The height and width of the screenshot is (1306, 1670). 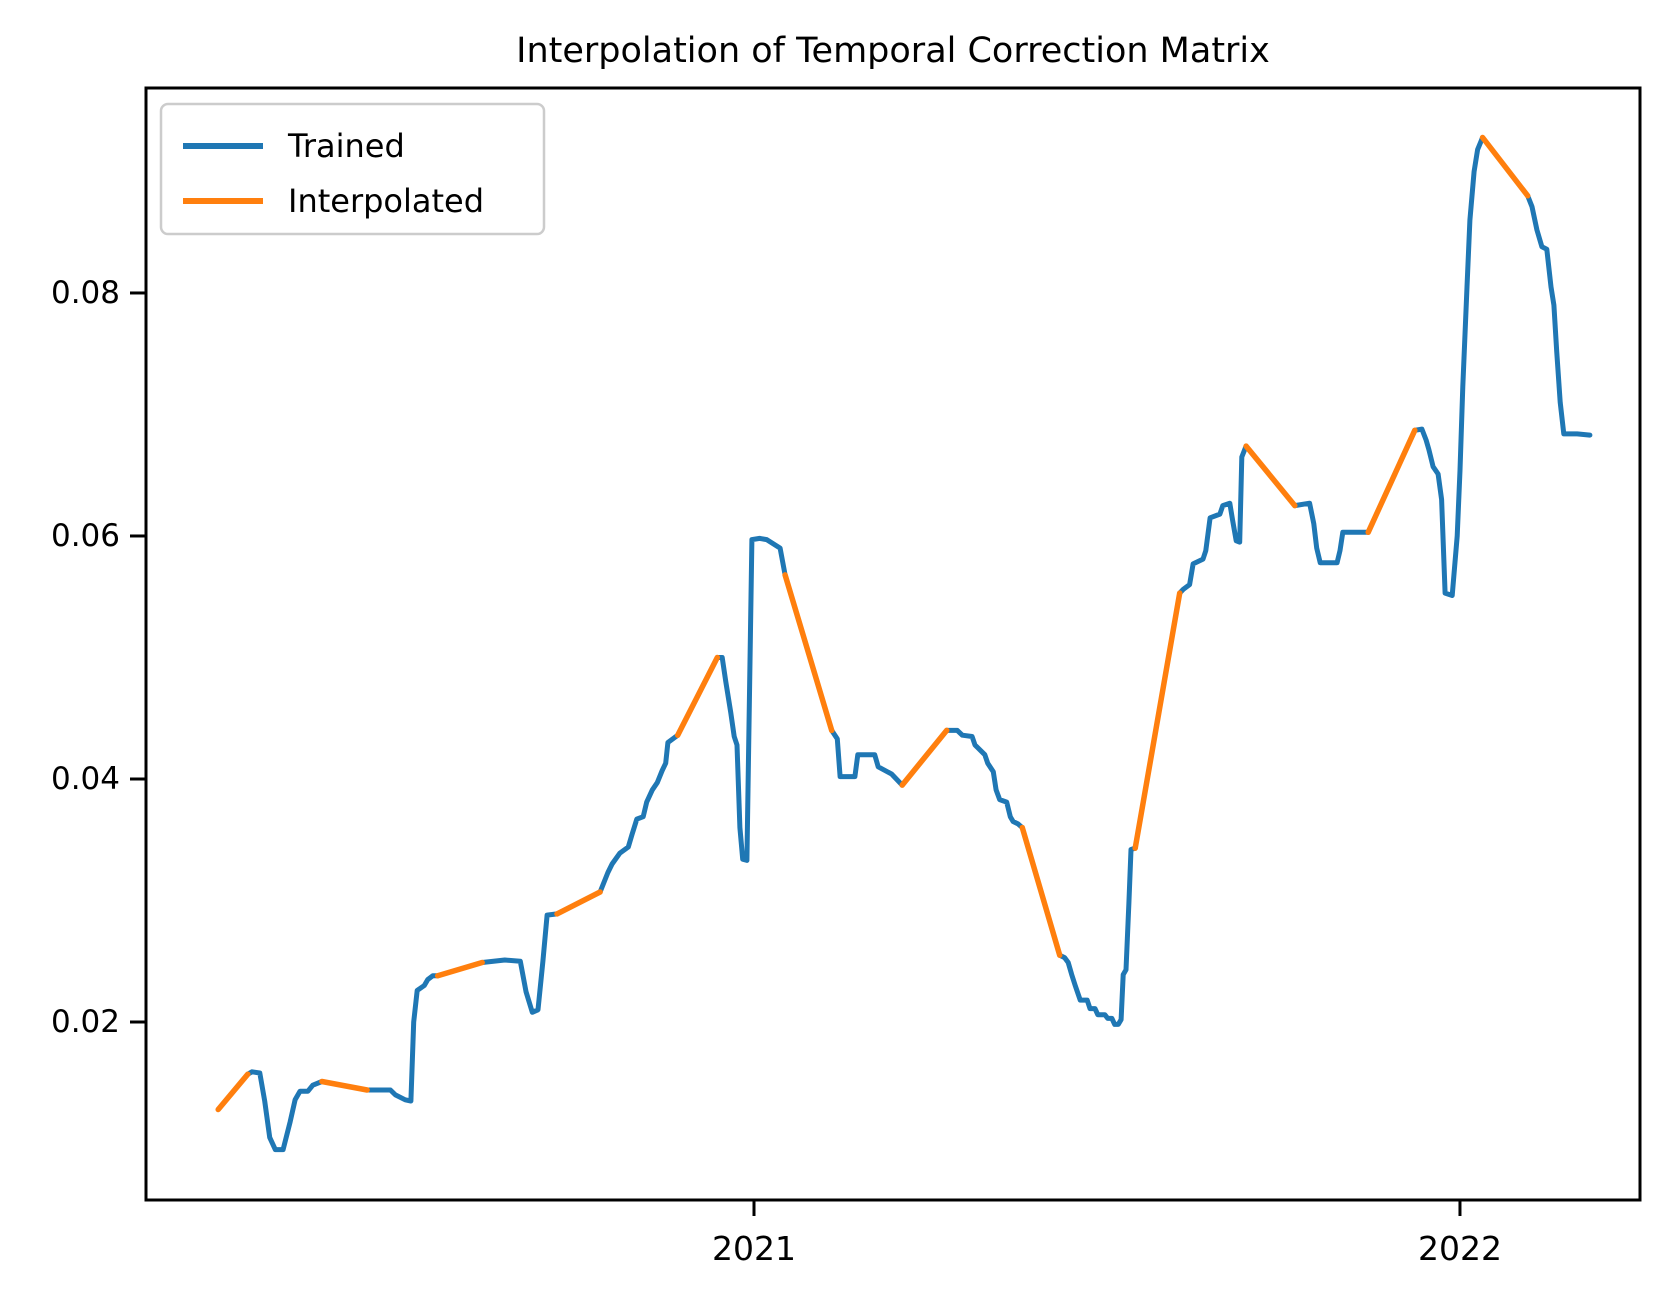 I want to click on y-tick-label: 0.04, so click(x=85, y=779).